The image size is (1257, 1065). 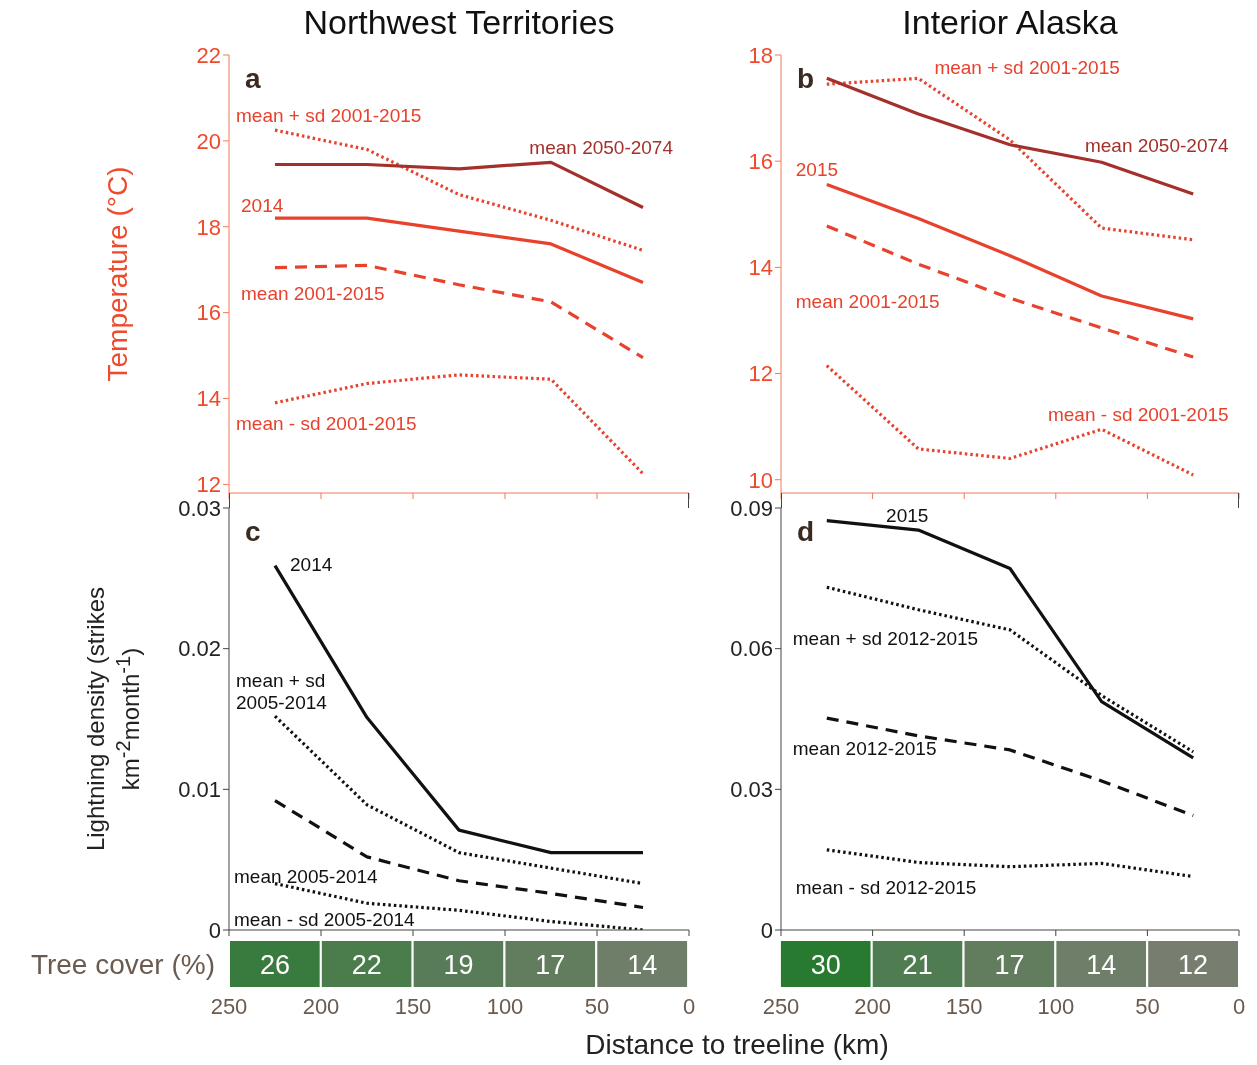 I want to click on data-label: 12, so click(x=1193, y=965).